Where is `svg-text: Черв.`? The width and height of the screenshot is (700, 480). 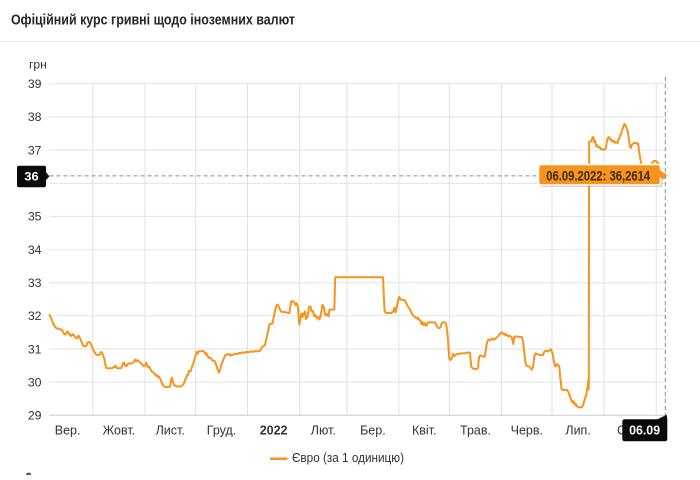 svg-text: Черв. is located at coordinates (527, 430).